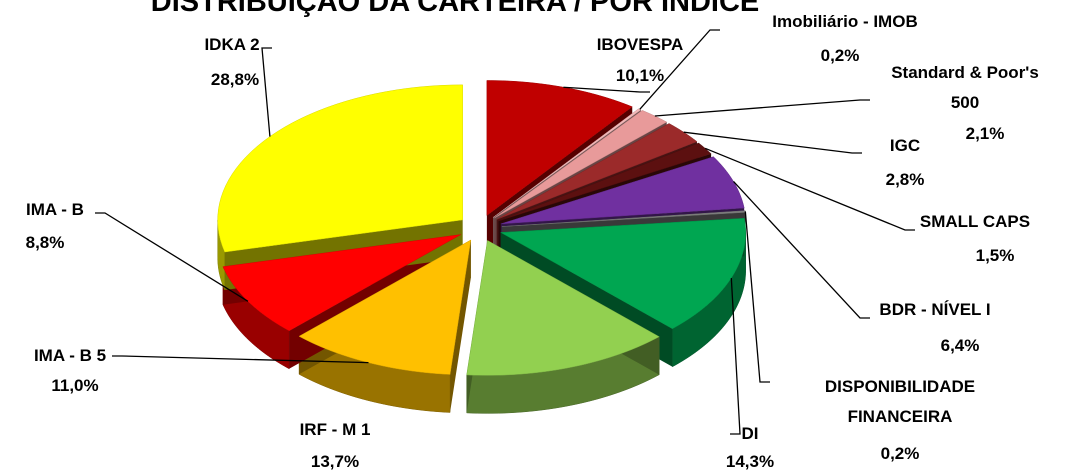 This screenshot has width=1090, height=472. What do you see at coordinates (995, 255) in the screenshot?
I see `slice-value-label: 1,5%` at bounding box center [995, 255].